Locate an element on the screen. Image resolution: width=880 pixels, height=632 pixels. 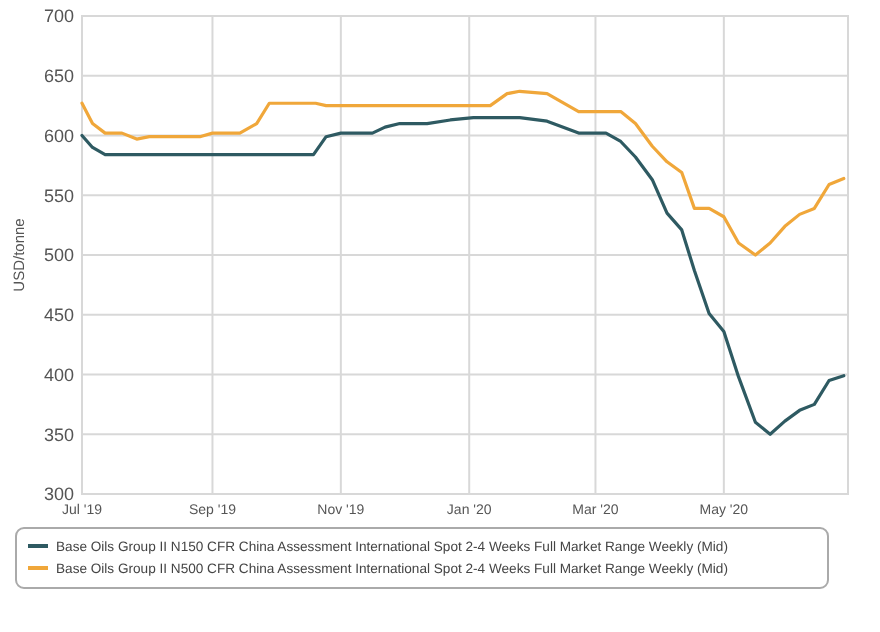
y-tick-label: 700 is located at coordinates (58, 16).